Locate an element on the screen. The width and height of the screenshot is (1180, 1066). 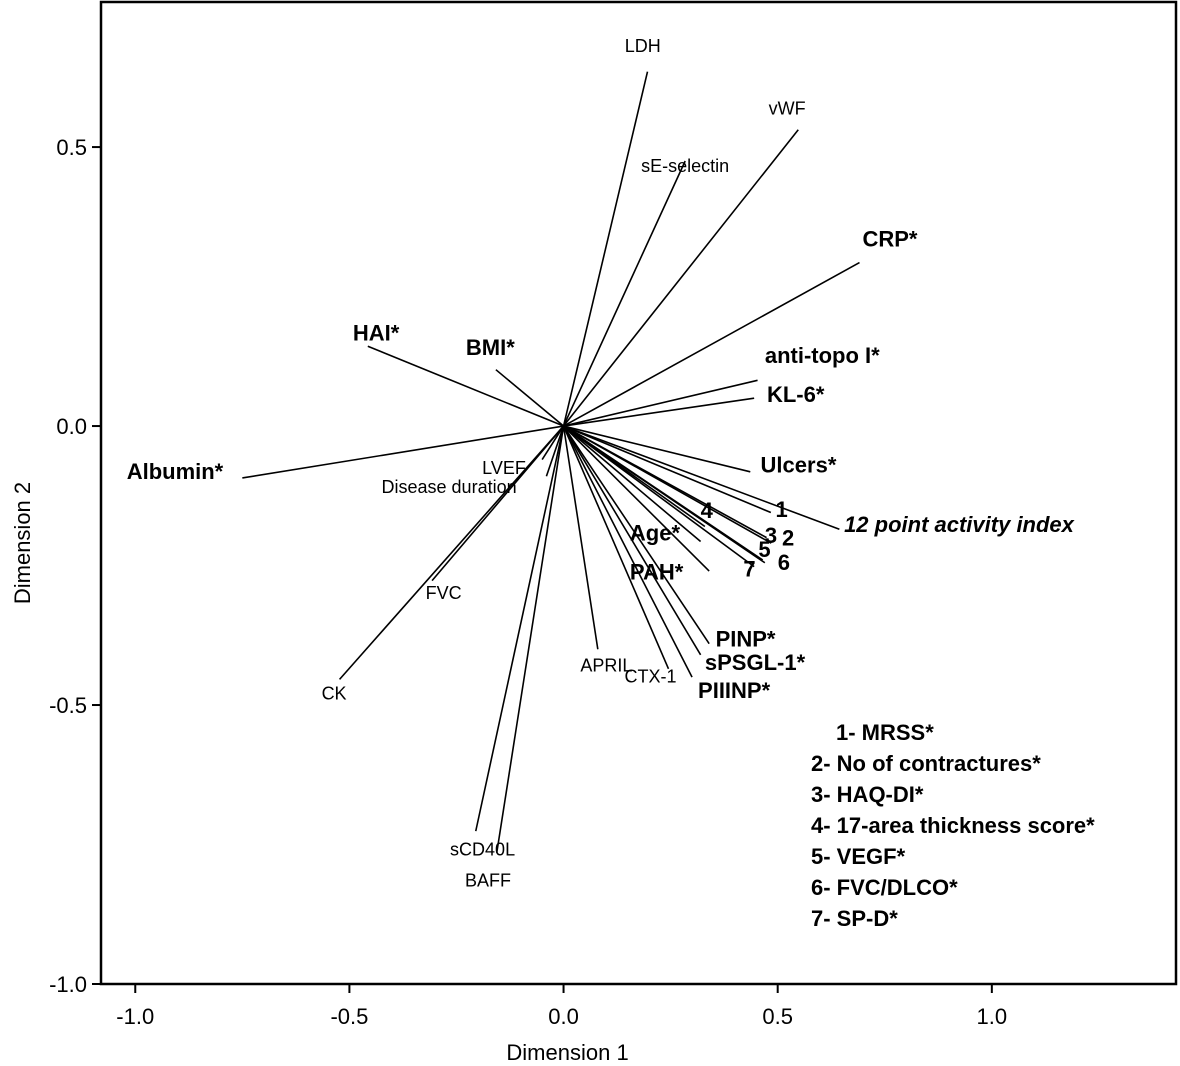
vector-label: 6 is located at coordinates (784, 562).